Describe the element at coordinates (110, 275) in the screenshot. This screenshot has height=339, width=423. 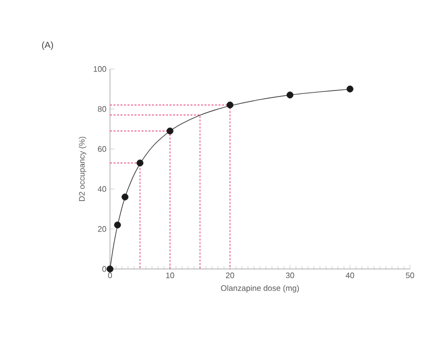
I see `x-tick-label: 0` at that location.